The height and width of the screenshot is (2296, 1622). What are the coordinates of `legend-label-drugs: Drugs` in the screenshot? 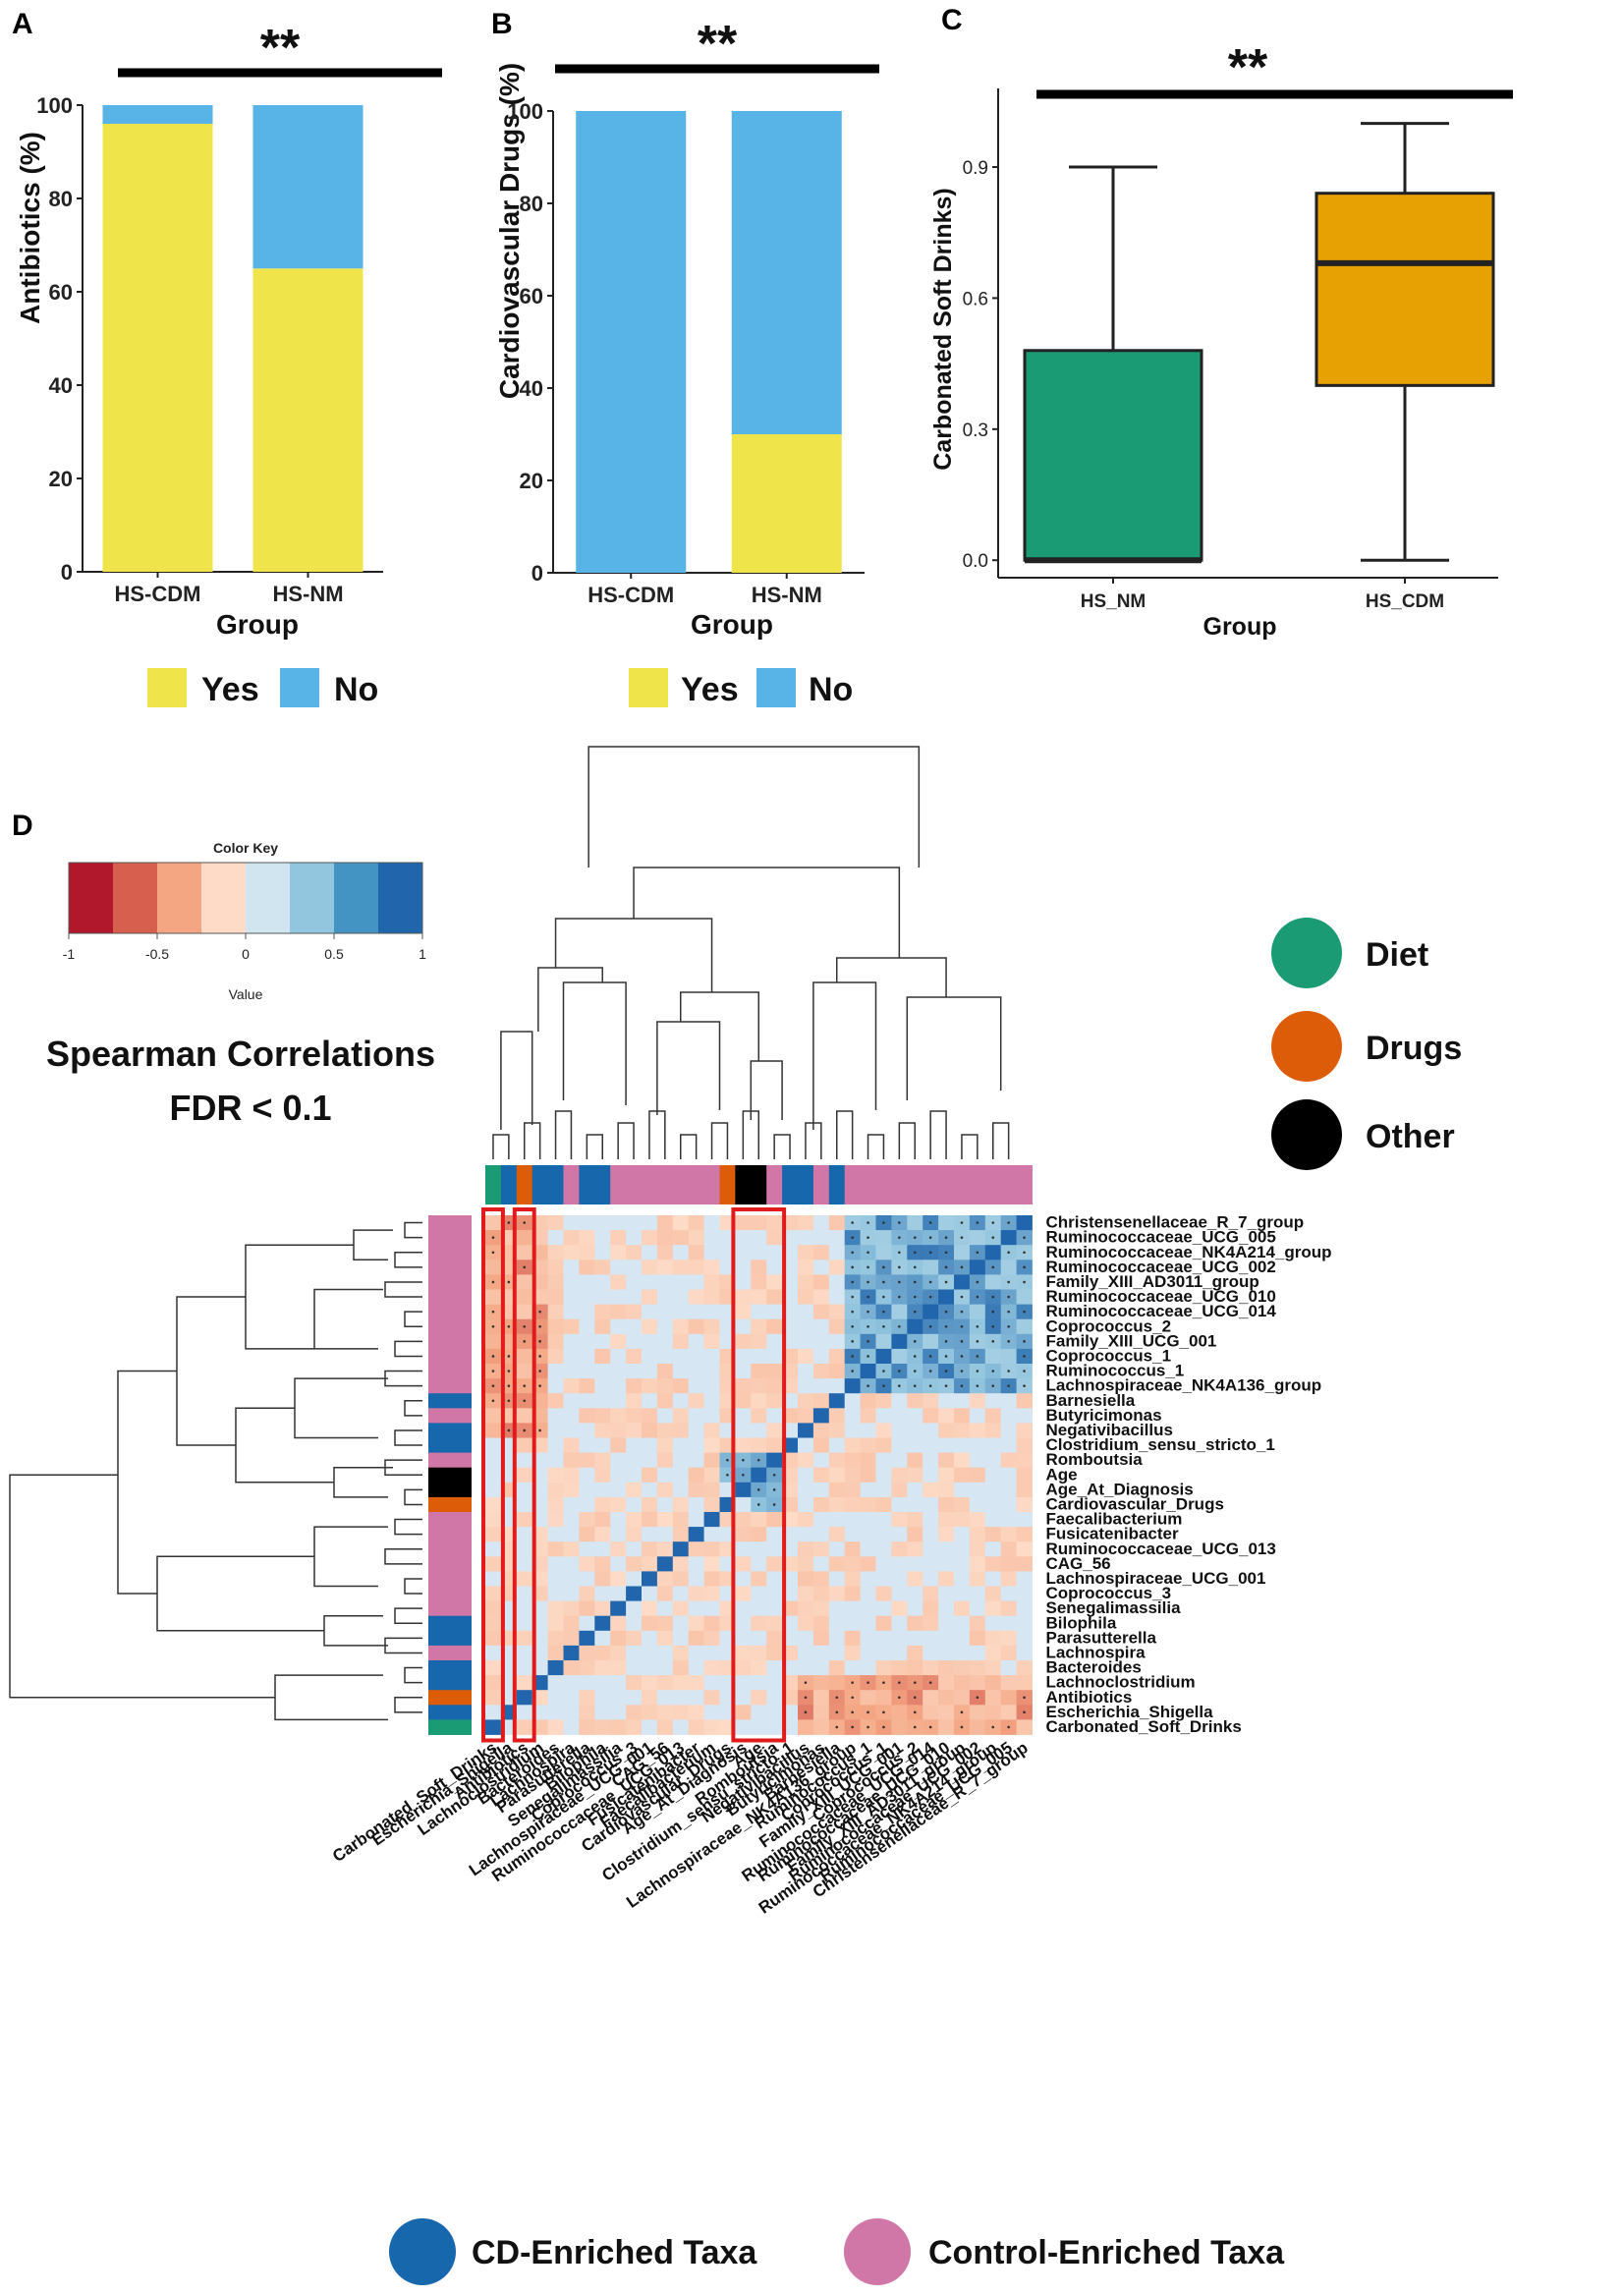 It's located at (1414, 1048).